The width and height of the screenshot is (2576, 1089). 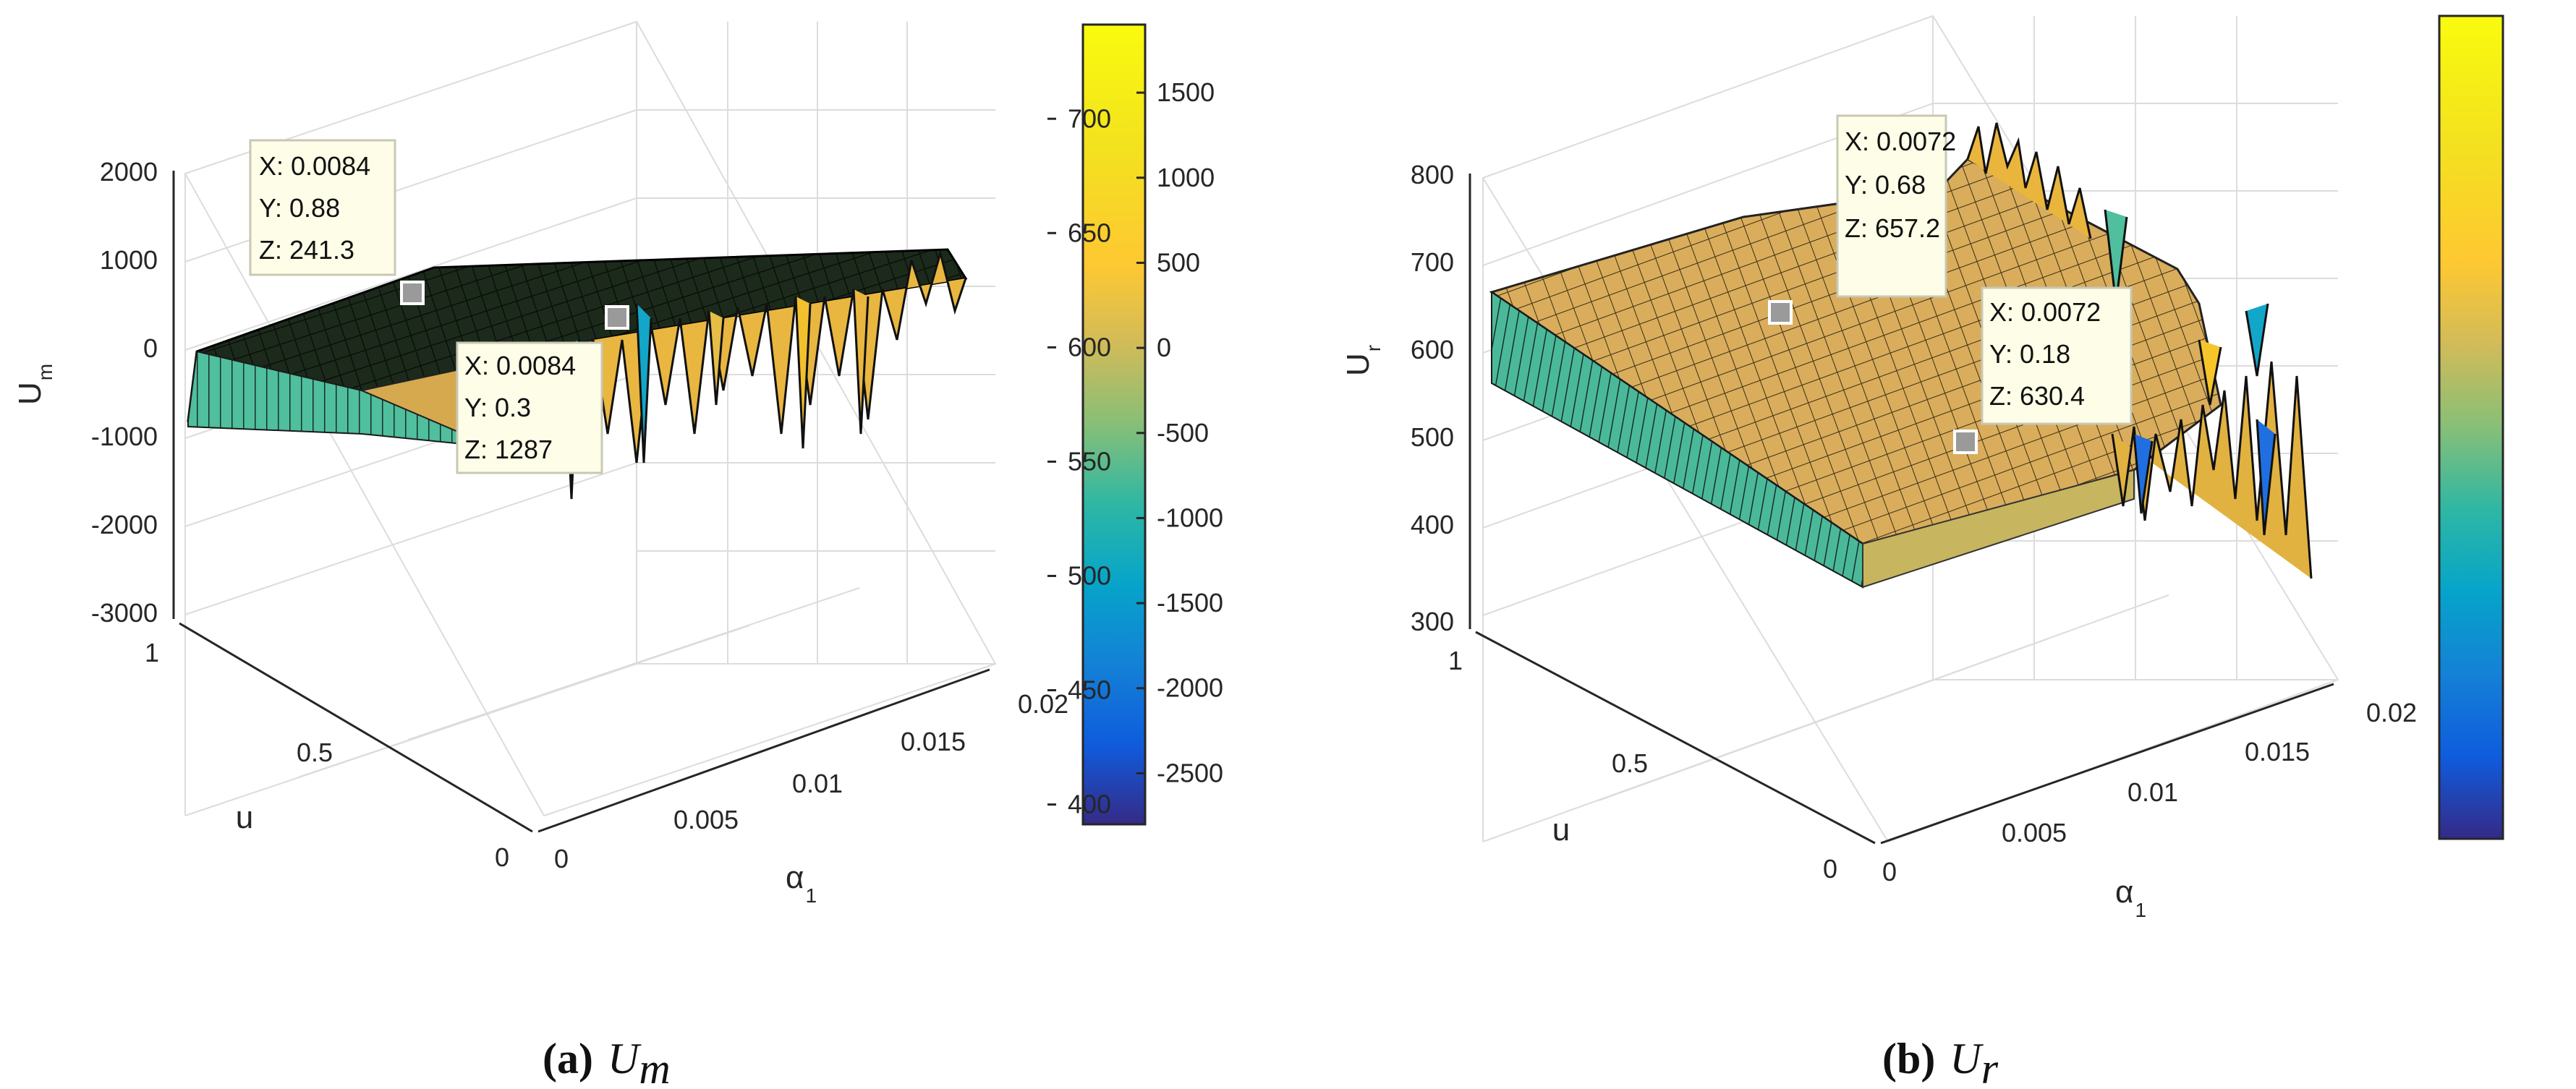 What do you see at coordinates (1183, 433) in the screenshot?
I see `colorbar-tick-label: -500` at bounding box center [1183, 433].